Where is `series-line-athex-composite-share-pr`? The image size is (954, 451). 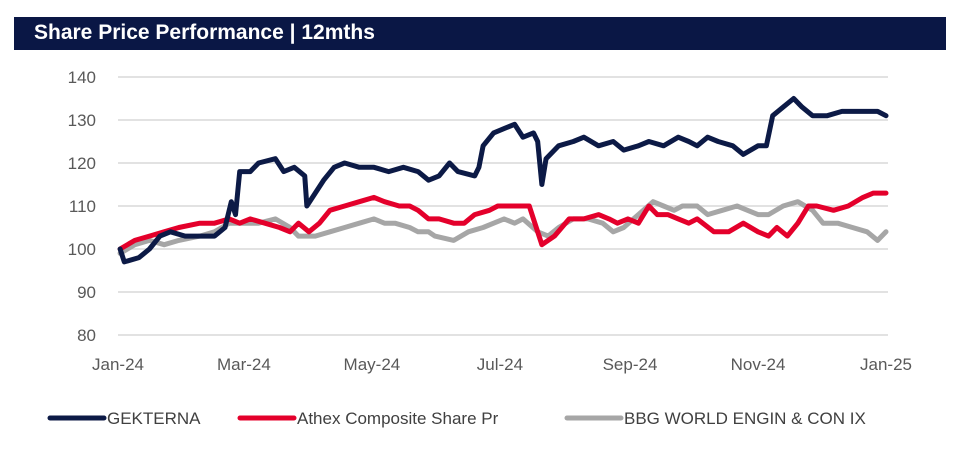 series-line-athex-composite-share-pr is located at coordinates (503, 221).